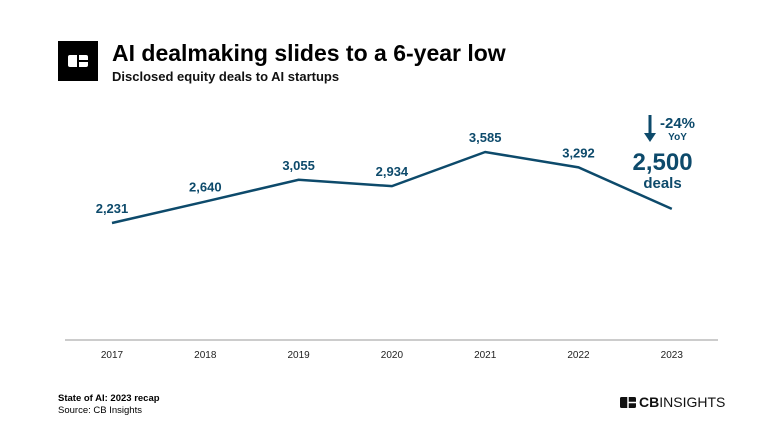  What do you see at coordinates (485, 355) in the screenshot?
I see `x-tick-label: 2021` at bounding box center [485, 355].